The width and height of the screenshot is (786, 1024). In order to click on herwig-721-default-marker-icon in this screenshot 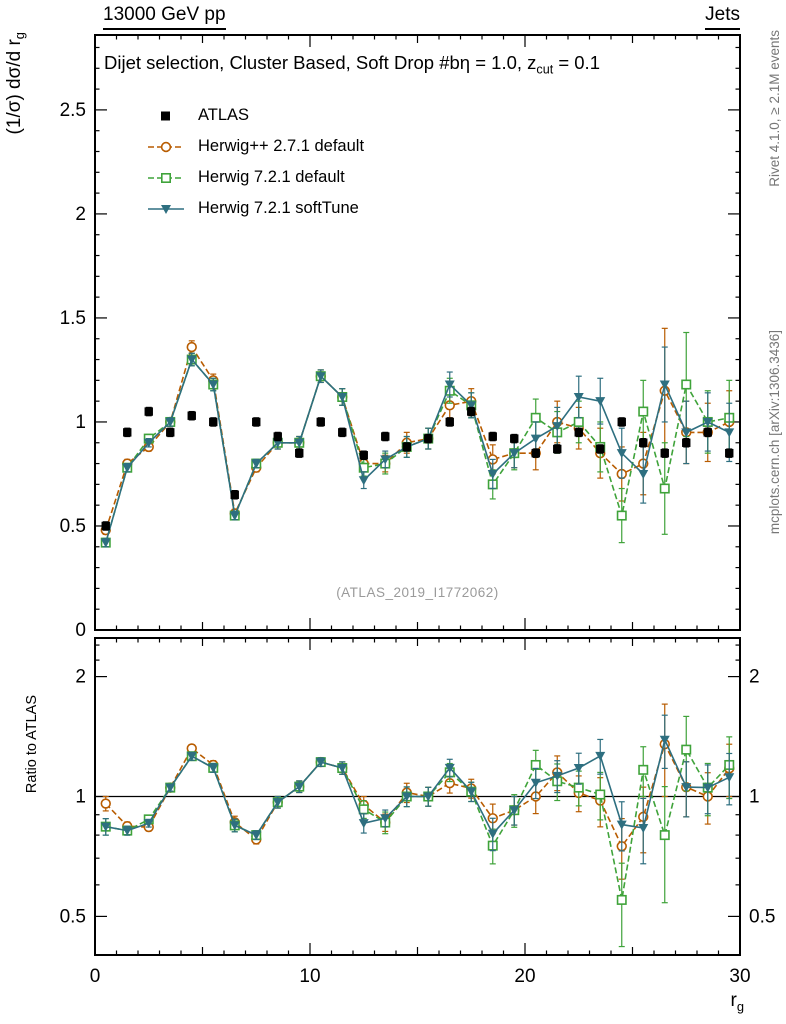, I will do `click(166, 178)`.